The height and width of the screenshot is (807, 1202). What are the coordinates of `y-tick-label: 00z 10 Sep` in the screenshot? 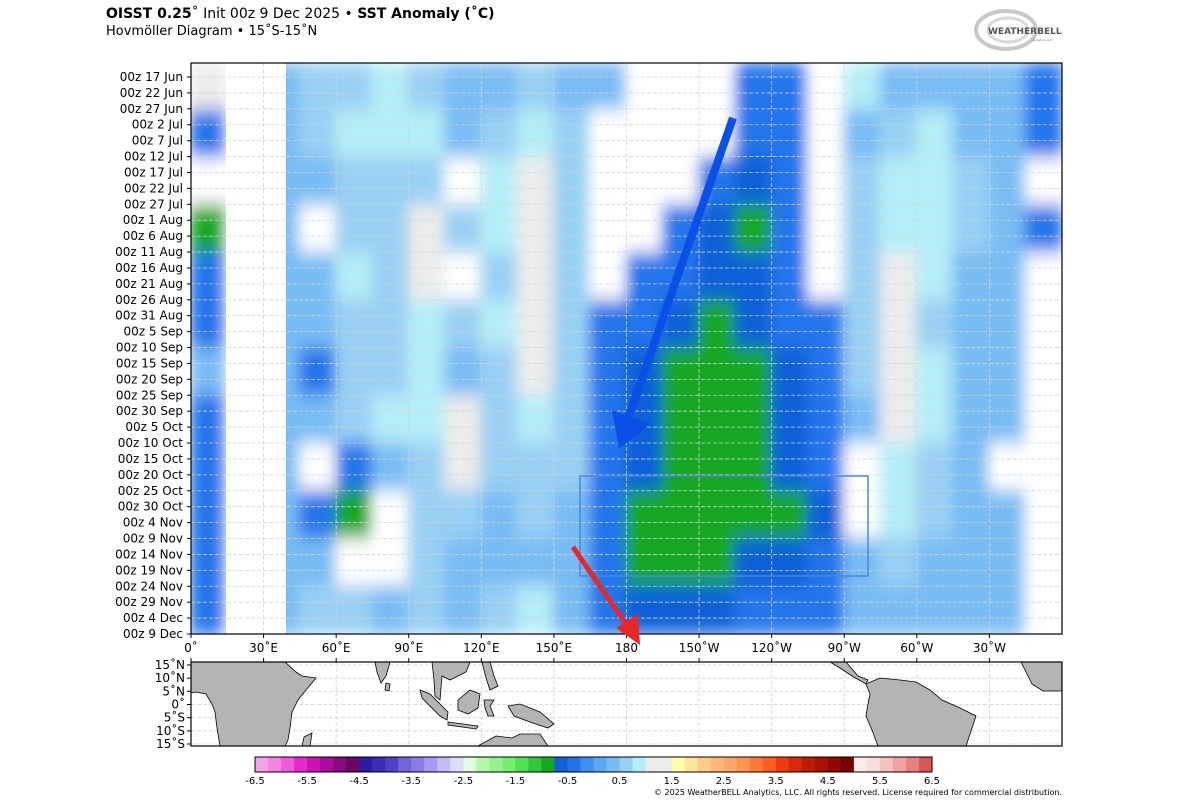 It's located at (149, 348).